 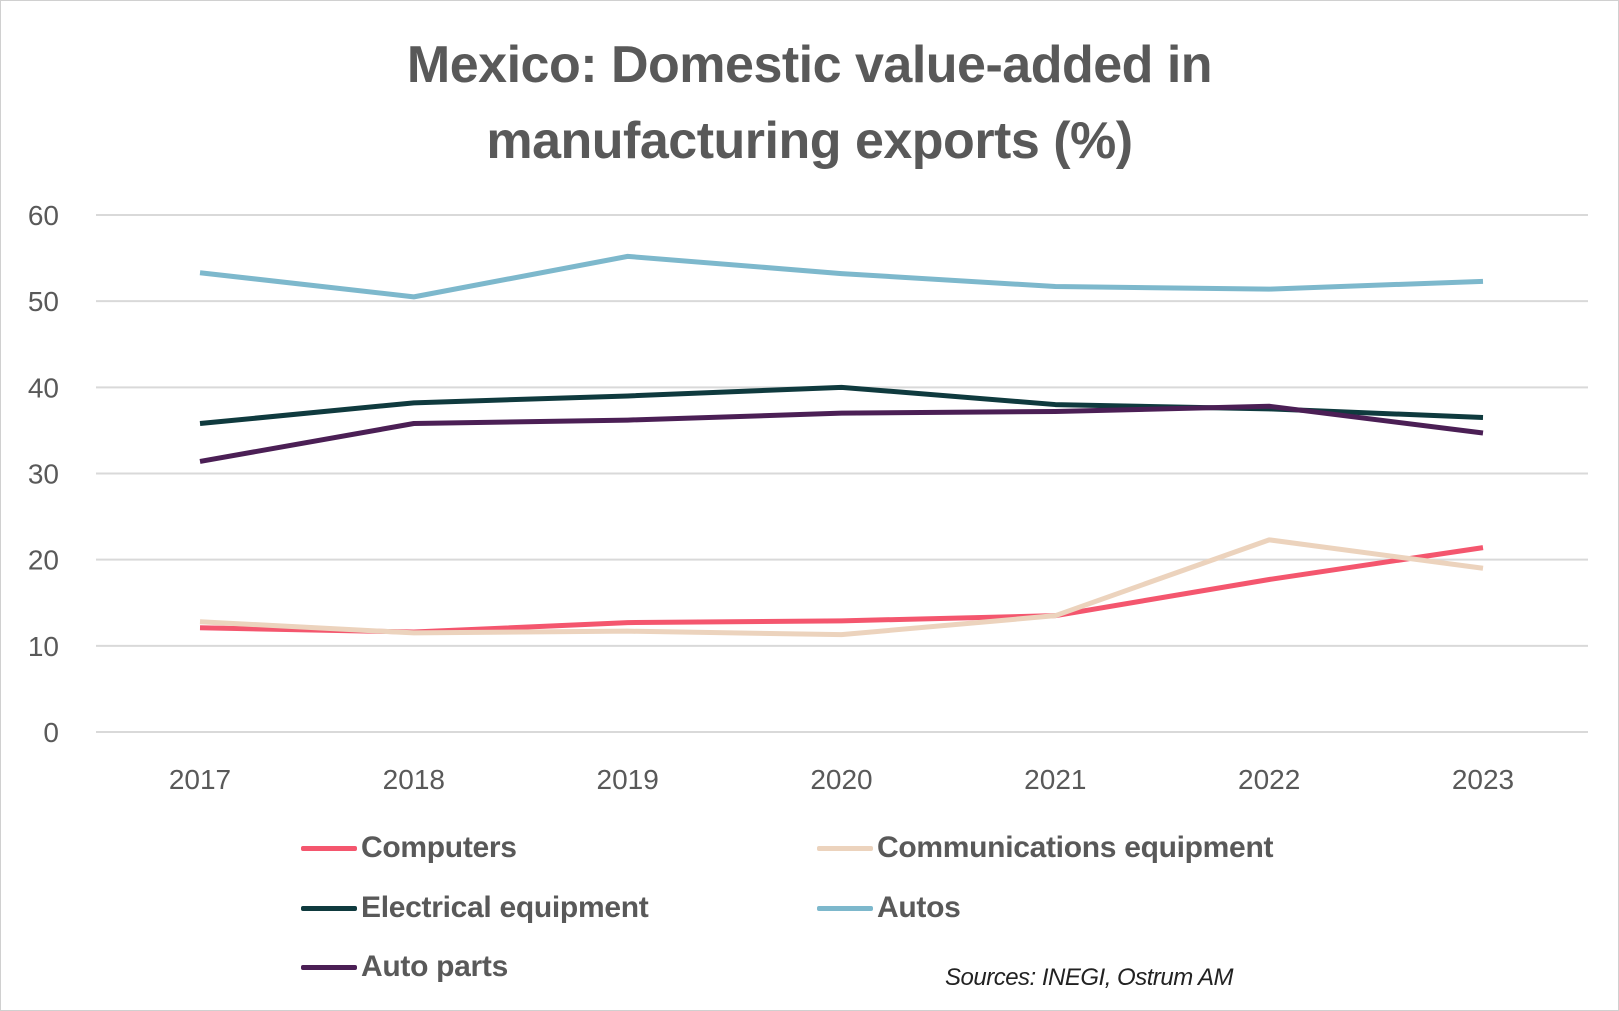 What do you see at coordinates (841, 433) in the screenshot?
I see `series-line-auto-parts` at bounding box center [841, 433].